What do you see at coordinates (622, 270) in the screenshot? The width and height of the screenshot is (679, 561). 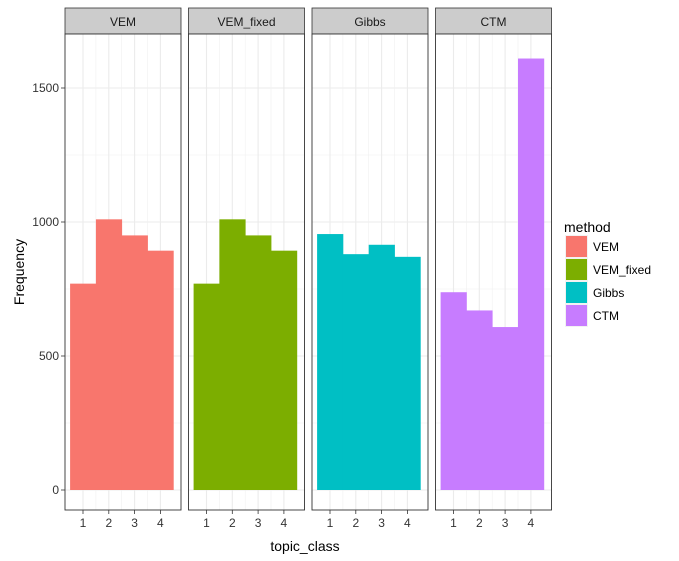 I see `legend-label: VEM_fixed` at bounding box center [622, 270].